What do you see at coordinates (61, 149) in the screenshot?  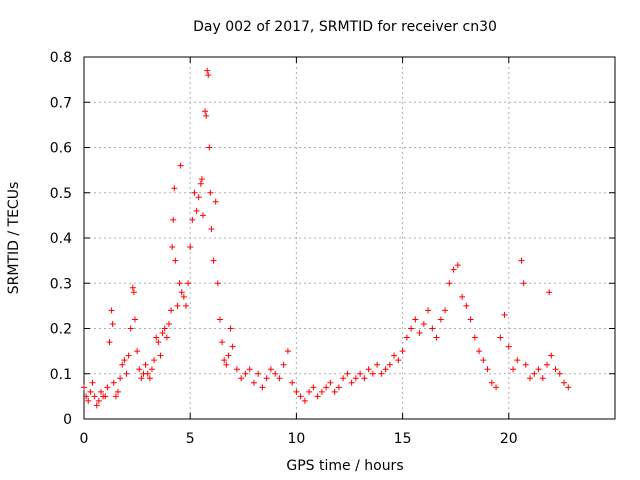 I see `y-tick-label: 0.6` at bounding box center [61, 149].